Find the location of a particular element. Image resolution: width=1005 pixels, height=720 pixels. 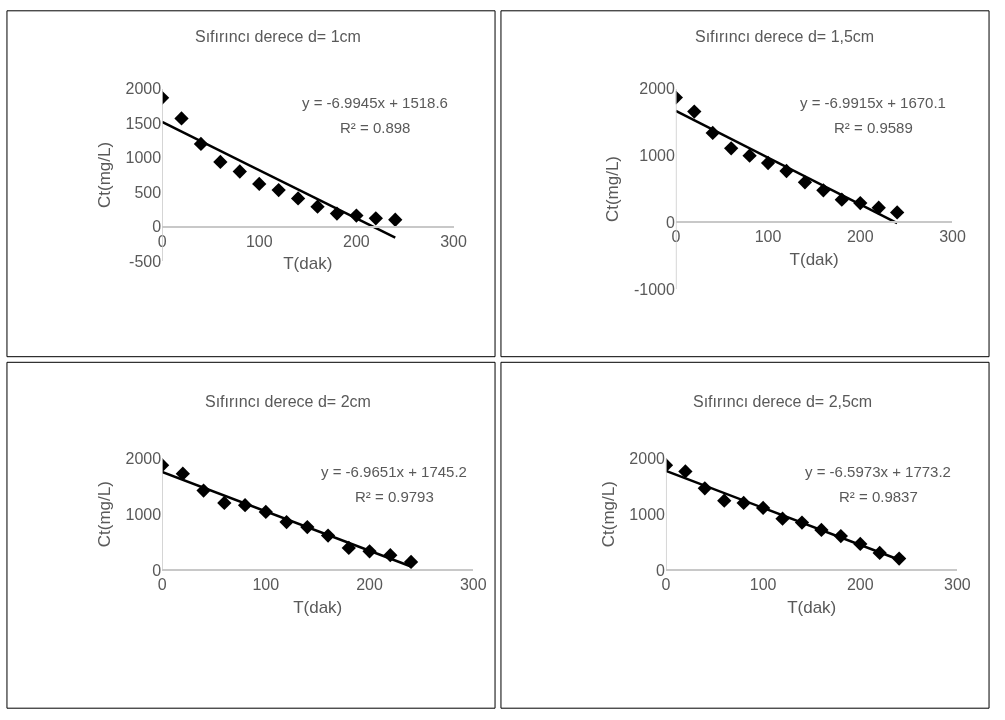

chart-title: Sıfırıncı derece d= 2,5cm is located at coordinates (783, 401).